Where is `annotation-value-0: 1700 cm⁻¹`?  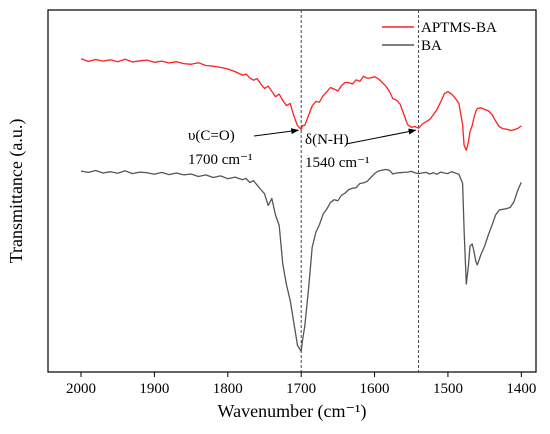 annotation-value-0: 1700 cm⁻¹ is located at coordinates (220, 160).